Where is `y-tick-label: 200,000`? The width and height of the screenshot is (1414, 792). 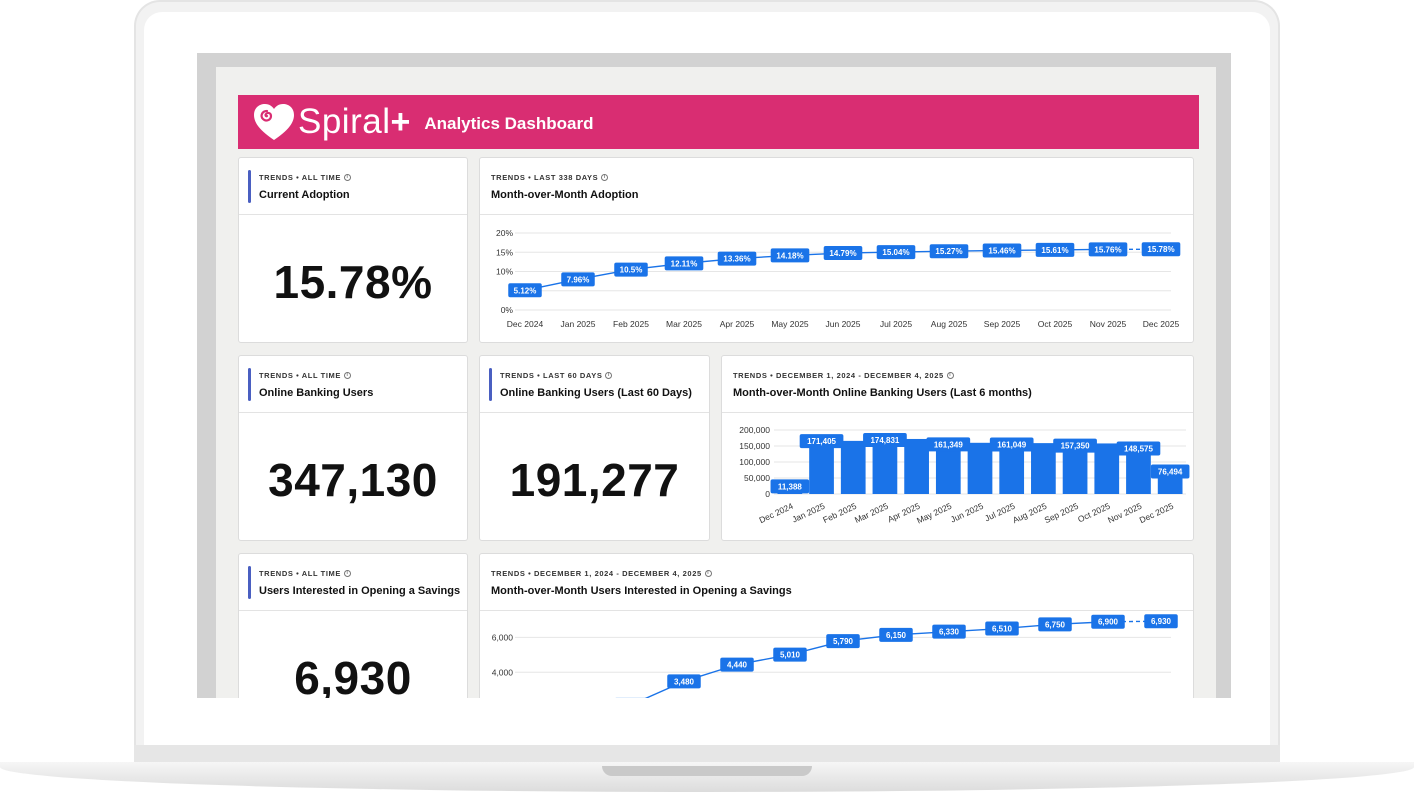 y-tick-label: 200,000 is located at coordinates (754, 430).